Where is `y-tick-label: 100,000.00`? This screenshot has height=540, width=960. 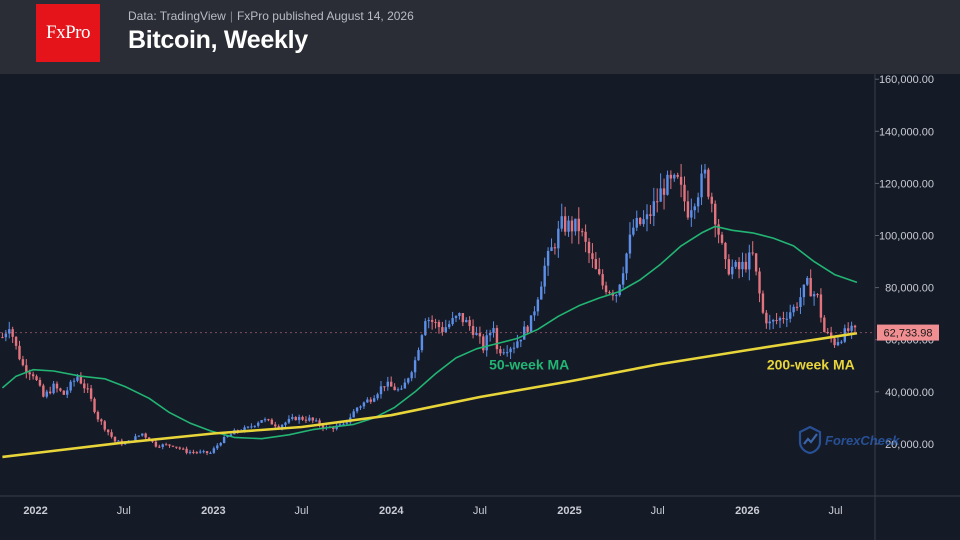
y-tick-label: 100,000.00 is located at coordinates (906, 237).